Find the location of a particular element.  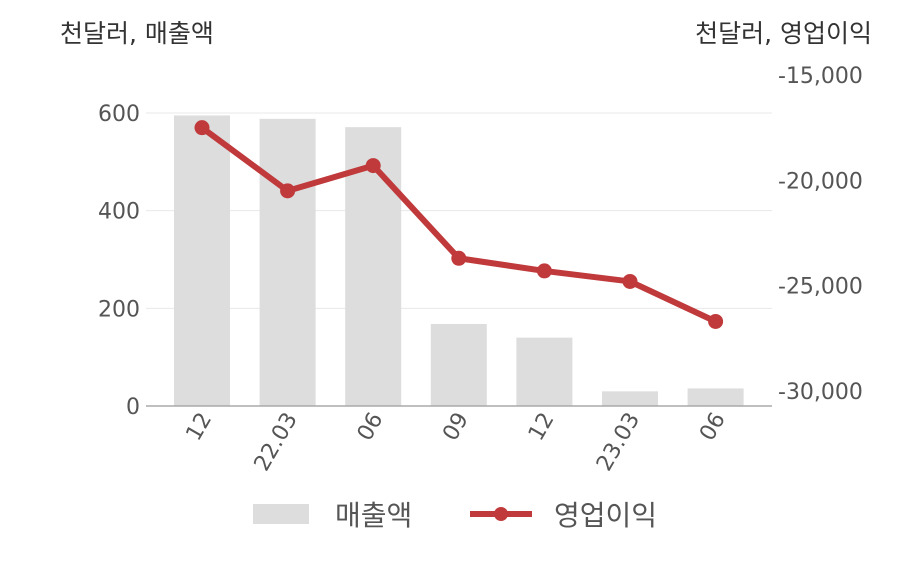

left-axis-ticks: 600 400 200 0 is located at coordinates (119, 261).